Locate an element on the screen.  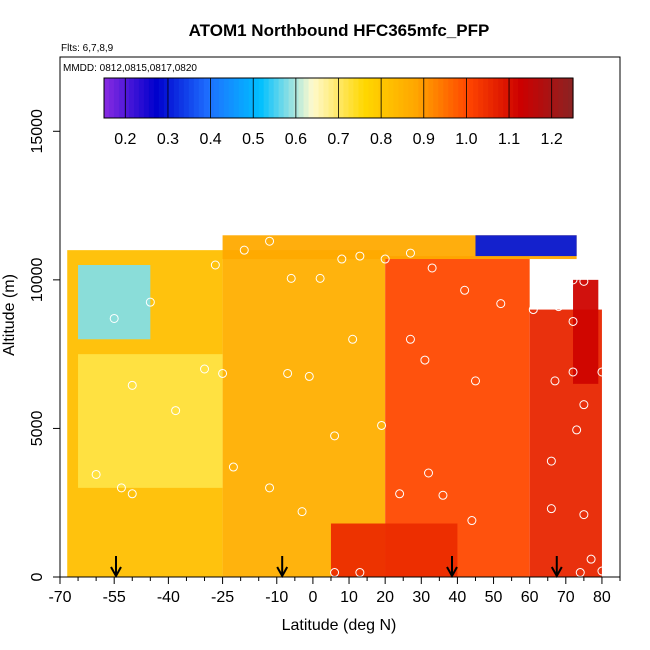
flights-label: Flts: 6,7,8,9 is located at coordinates (87, 48).